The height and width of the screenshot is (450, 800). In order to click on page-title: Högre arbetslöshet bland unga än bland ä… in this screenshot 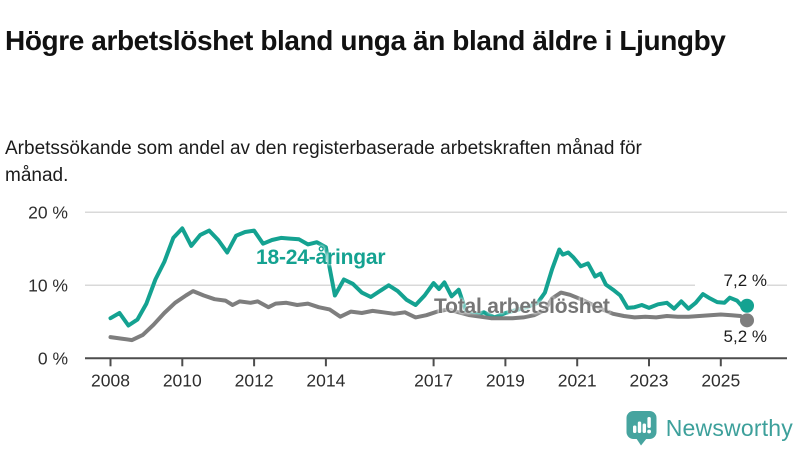, I will do `click(365, 40)`.